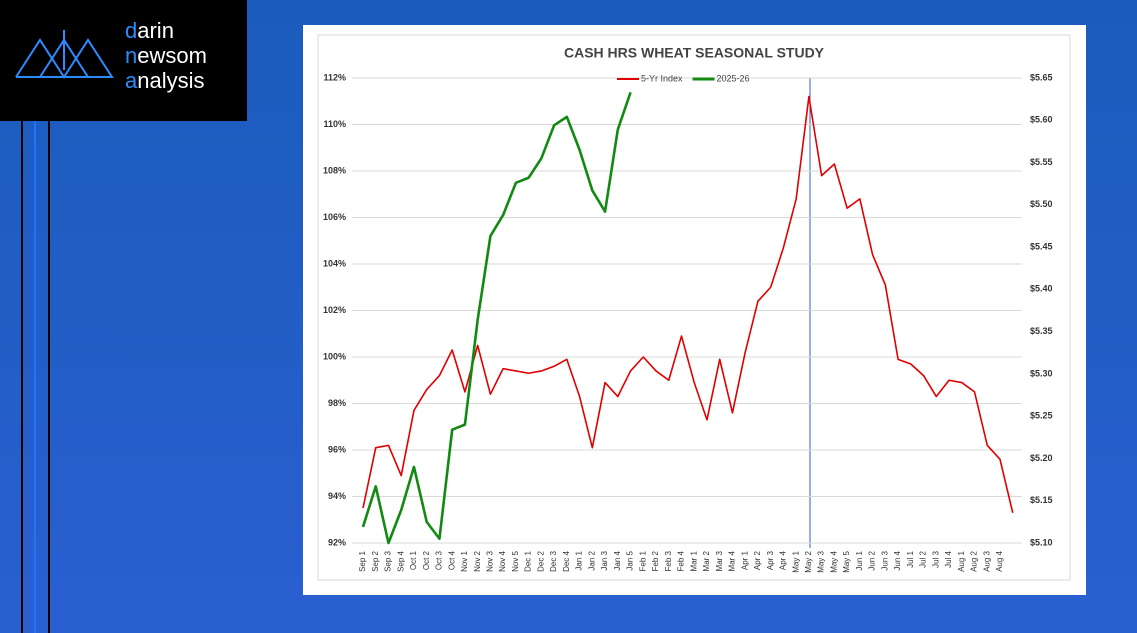 The width and height of the screenshot is (1137, 633). I want to click on x-tick-label: Dec 2, so click(540, 560).